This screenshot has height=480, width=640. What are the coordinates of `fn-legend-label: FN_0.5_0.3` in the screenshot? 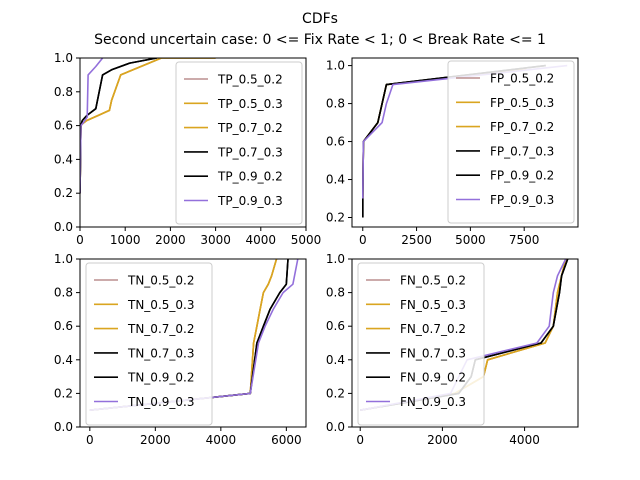 It's located at (433, 305).